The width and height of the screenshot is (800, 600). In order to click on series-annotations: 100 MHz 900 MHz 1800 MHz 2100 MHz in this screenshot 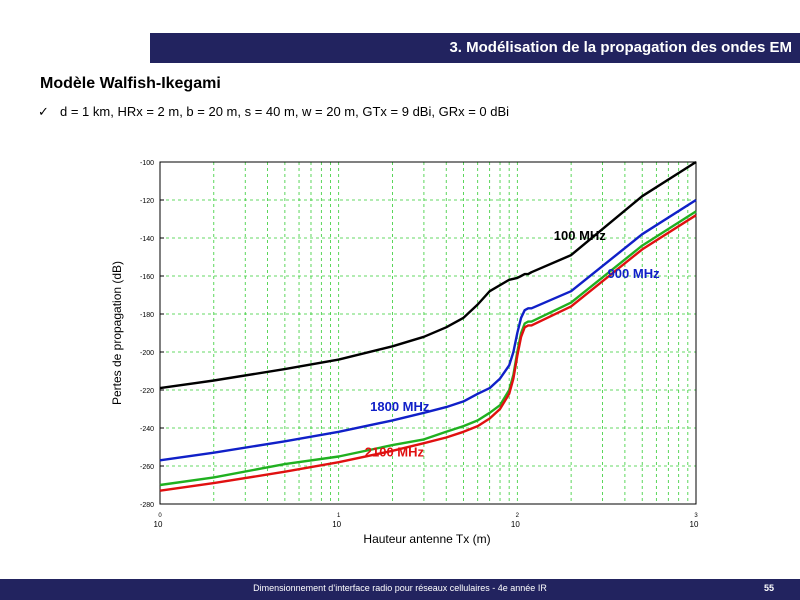, I will do `click(512, 344)`.